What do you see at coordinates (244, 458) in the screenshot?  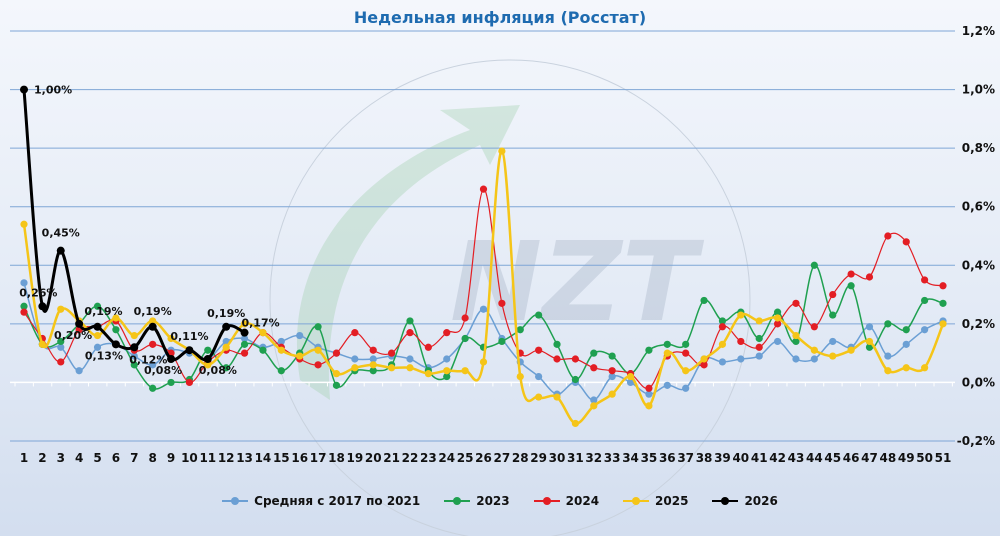 I see `x-tick-label: 13` at bounding box center [244, 458].